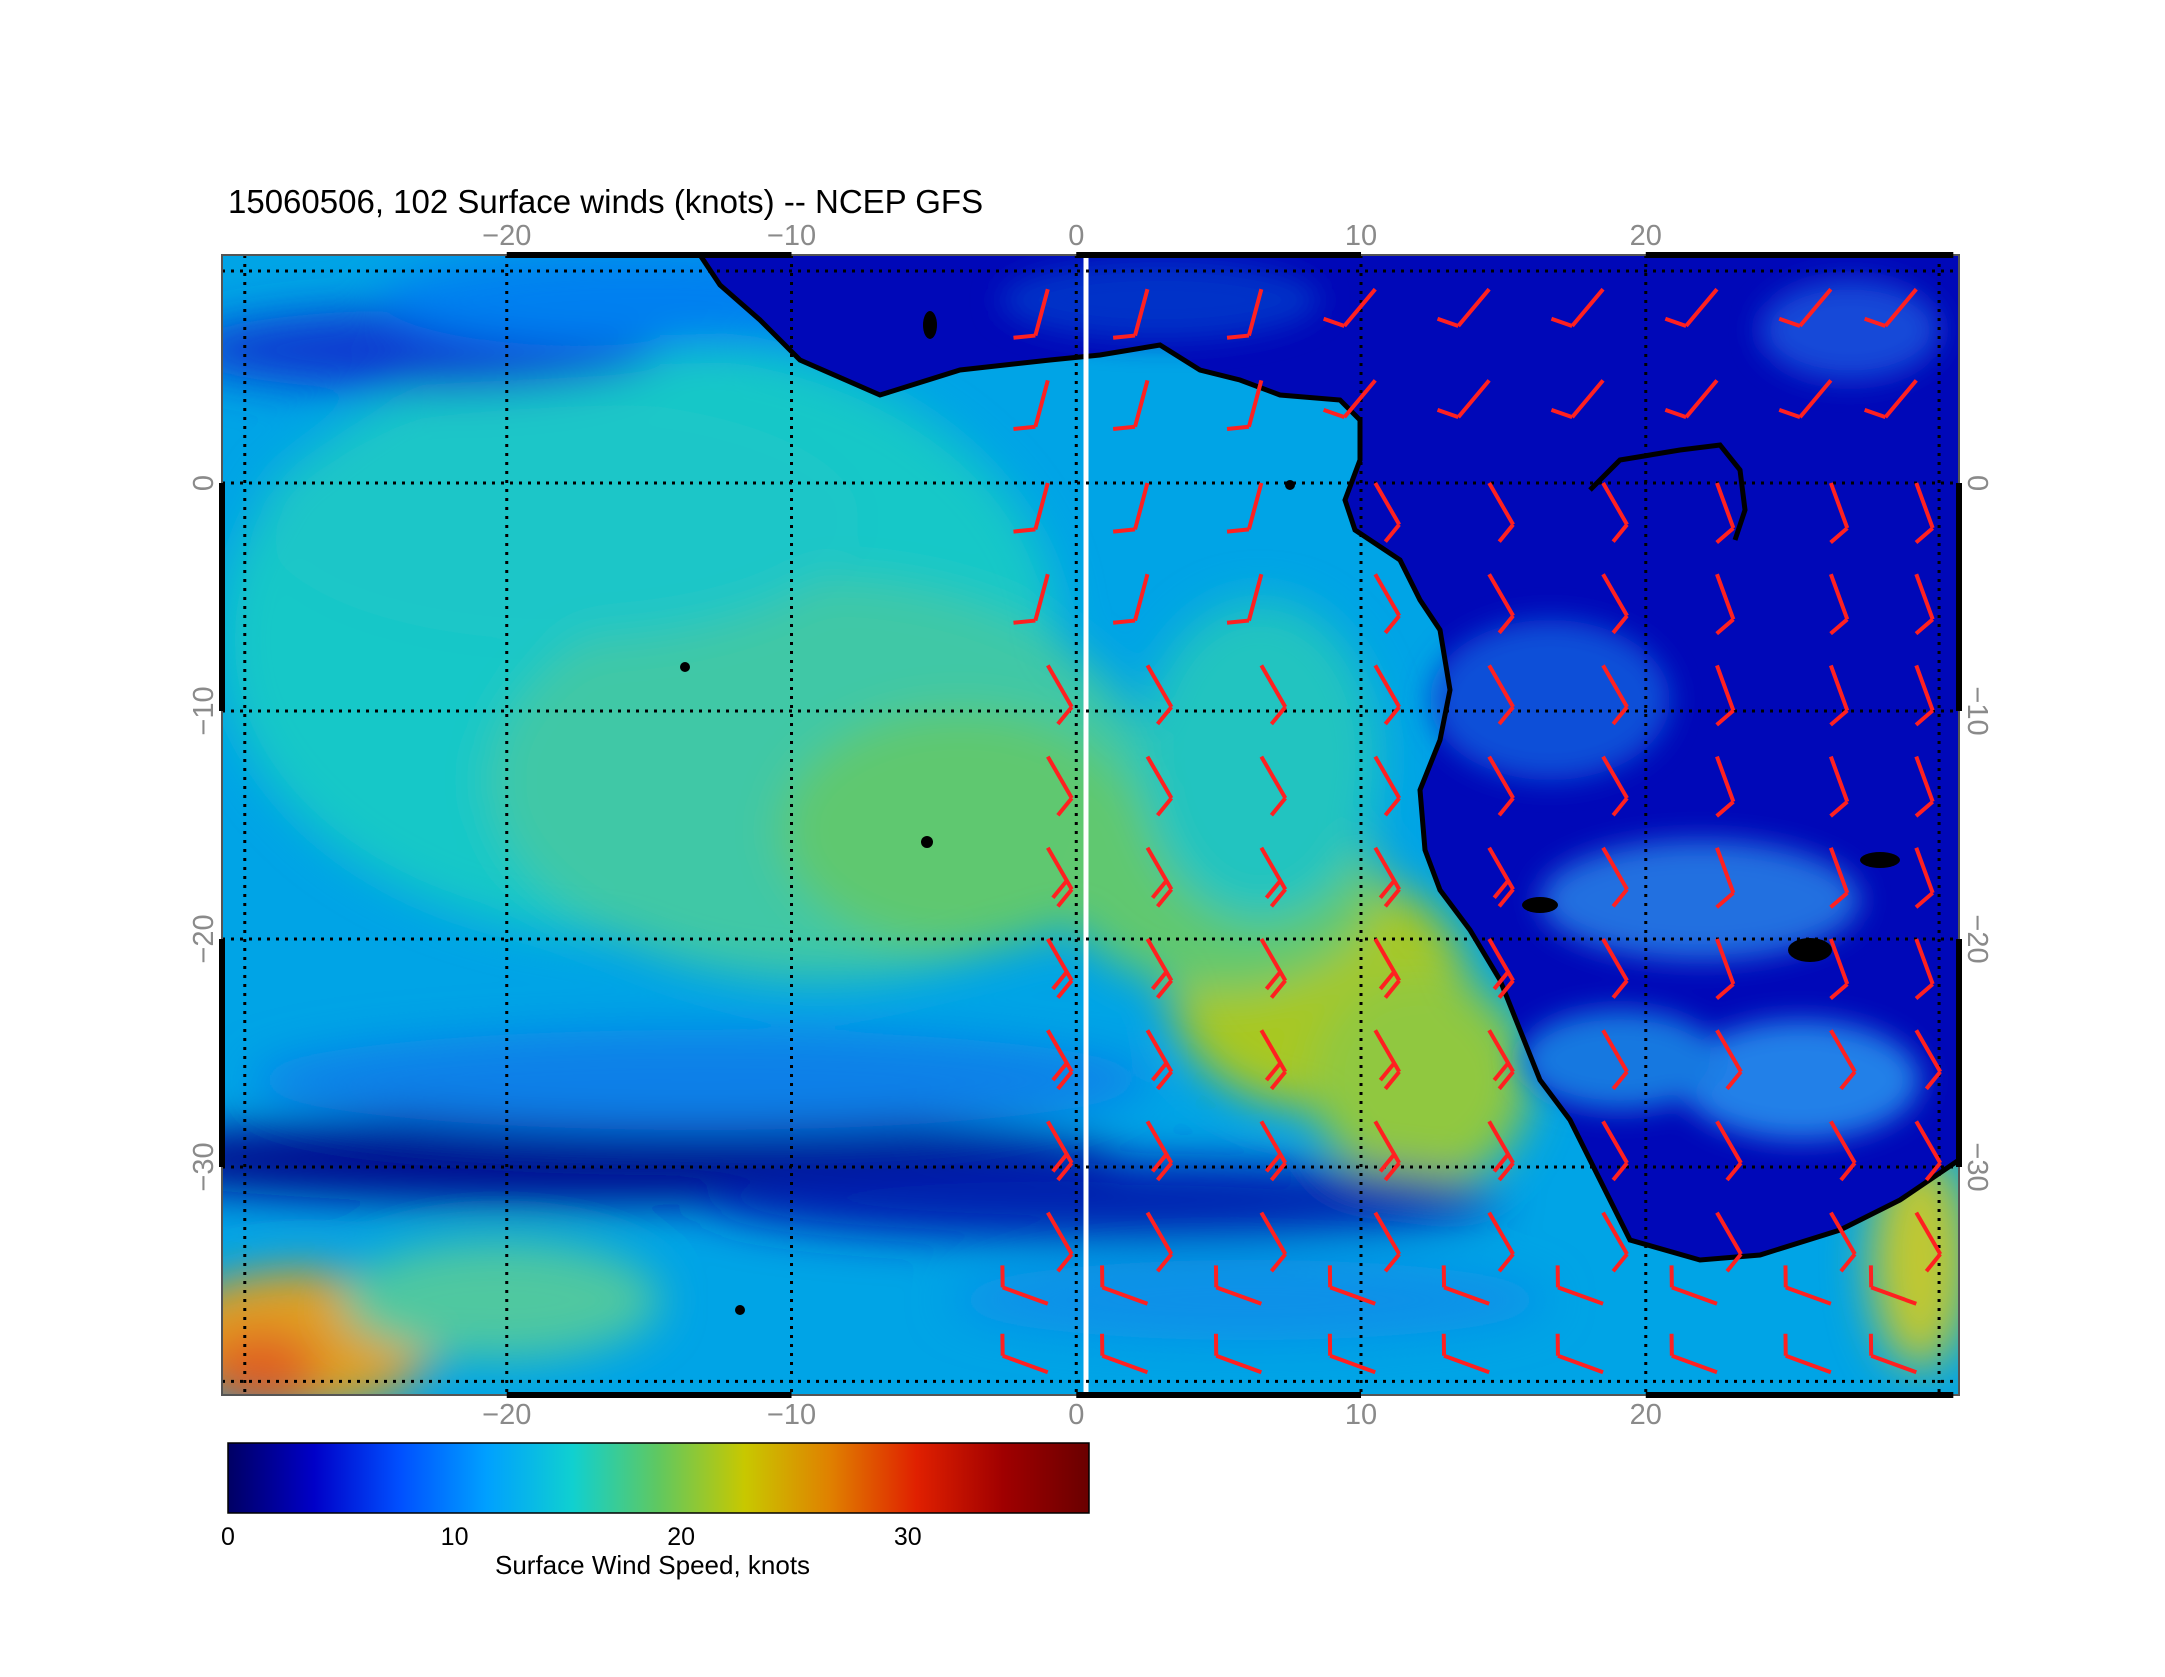 This screenshot has height=1677, width=2165. I want to click on edge-bar-bottom, so click(1799, 1395).